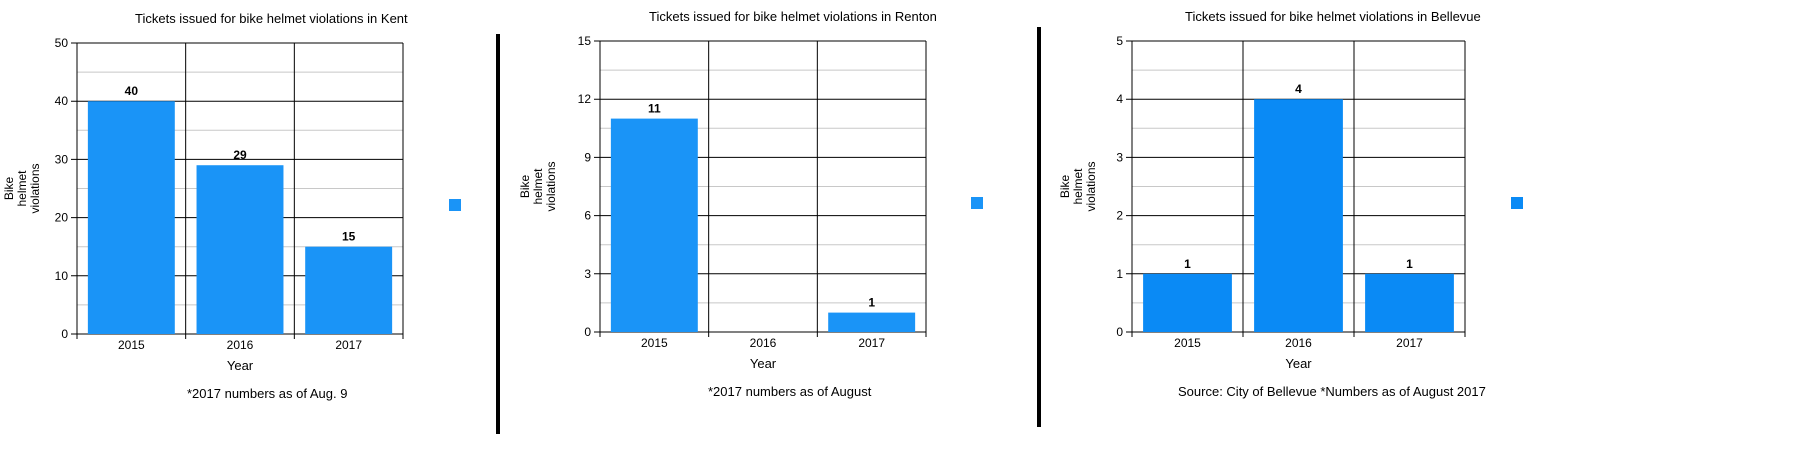  Describe the element at coordinates (585, 41) in the screenshot. I see `y-tick-label: 15` at that location.